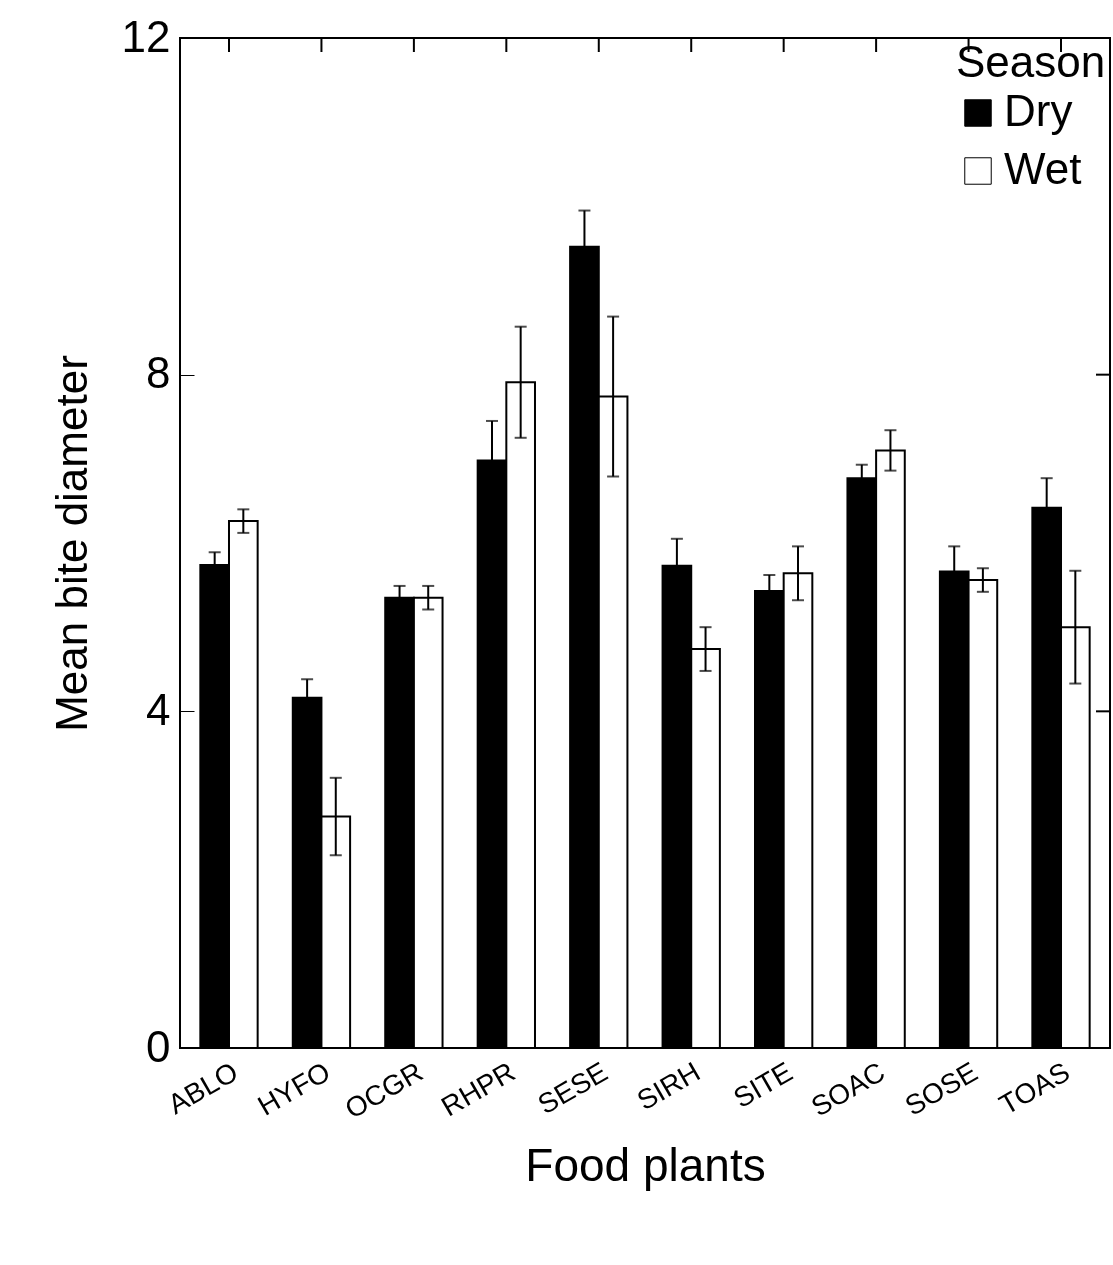  What do you see at coordinates (158, 709) in the screenshot?
I see `y-tick-label: 4` at bounding box center [158, 709].